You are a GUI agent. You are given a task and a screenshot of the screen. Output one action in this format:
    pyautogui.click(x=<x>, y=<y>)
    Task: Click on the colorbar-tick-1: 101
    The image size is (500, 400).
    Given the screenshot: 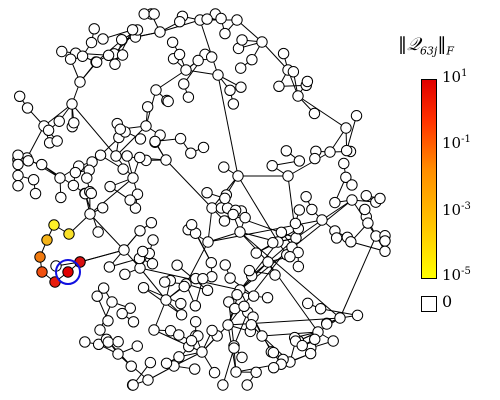 What is the action you would take?
    pyautogui.click(x=455, y=77)
    